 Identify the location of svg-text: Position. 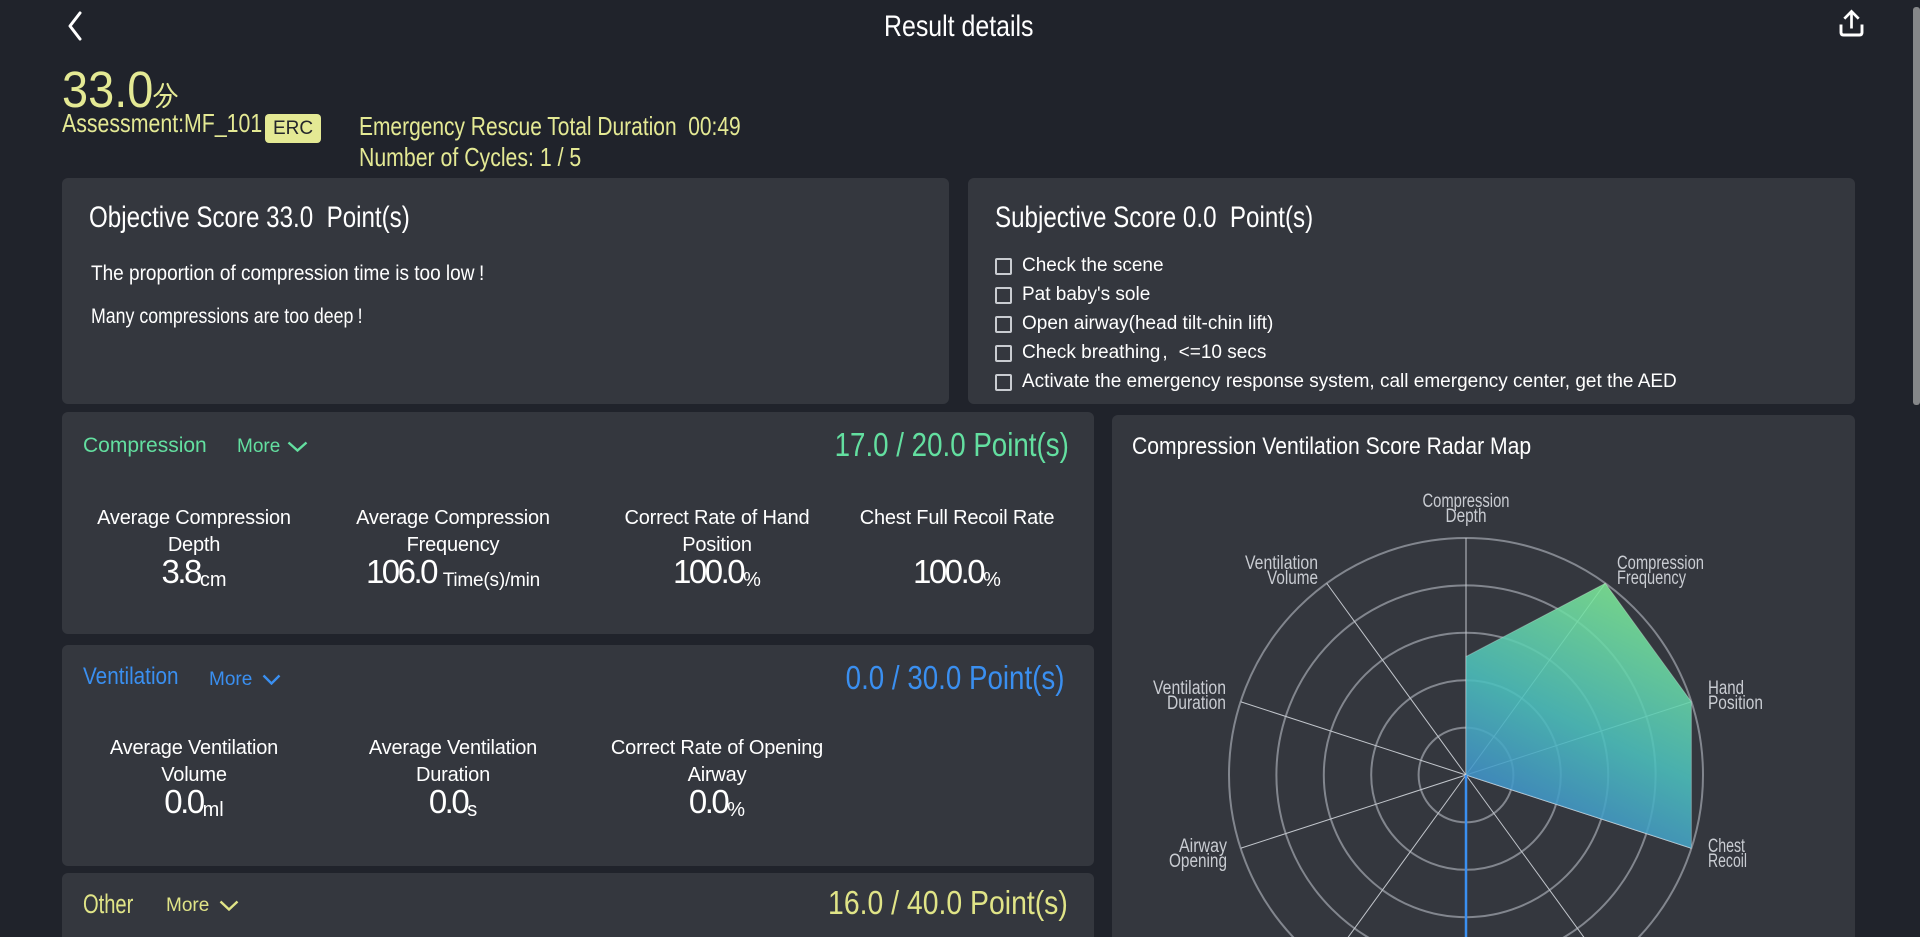
(1735, 703).